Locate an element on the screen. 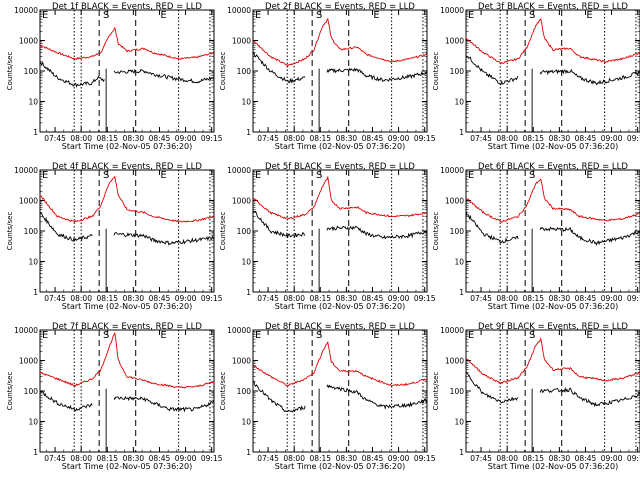 This screenshot has width=640, height=480. panel-title: Det 3f BLACK = Events, RED = LLD is located at coordinates (553, 7).